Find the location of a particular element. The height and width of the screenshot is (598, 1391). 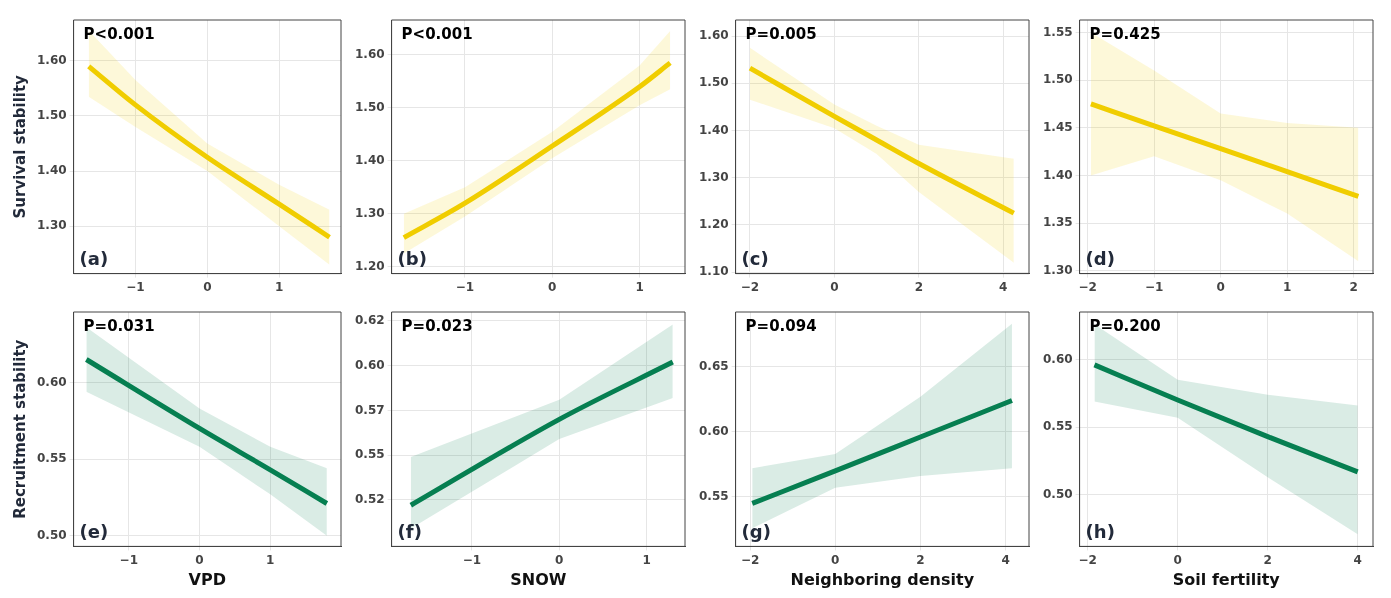

annotation: (g) is located at coordinates (756, 532).